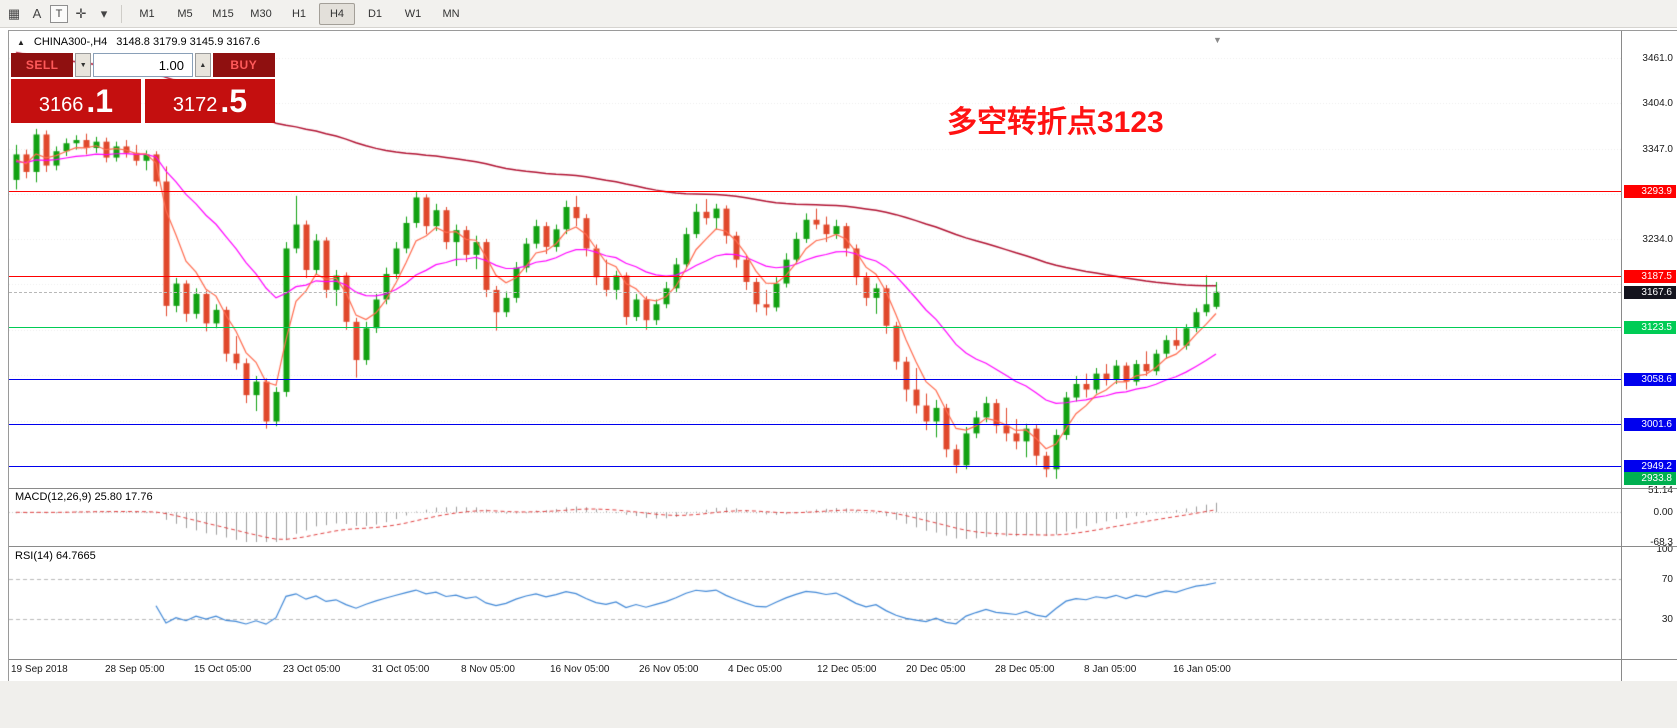  Describe the element at coordinates (261, 13) in the screenshot. I see `timeframe-button-m30: M30` at that location.